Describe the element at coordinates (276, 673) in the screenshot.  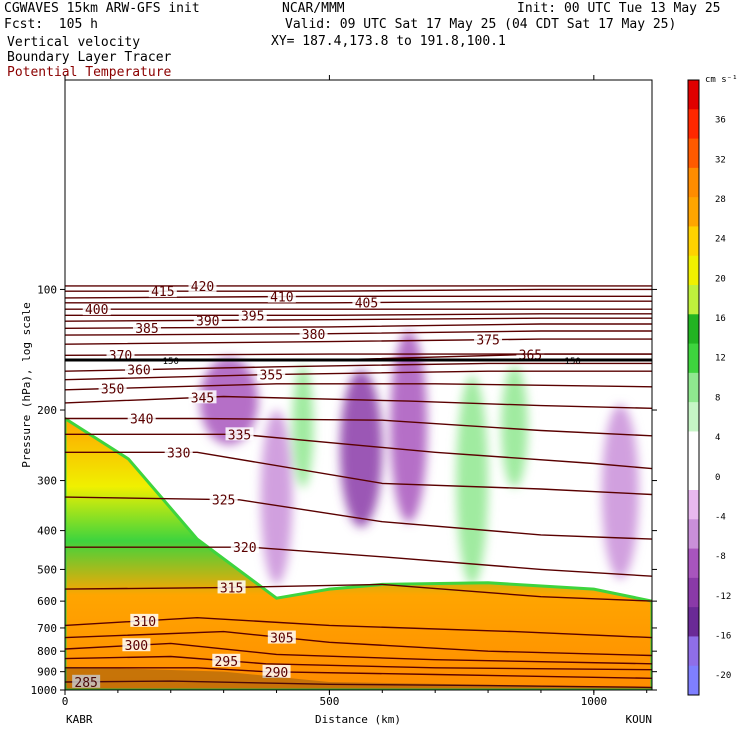
I see `isentrope-label-290: 290` at that location.